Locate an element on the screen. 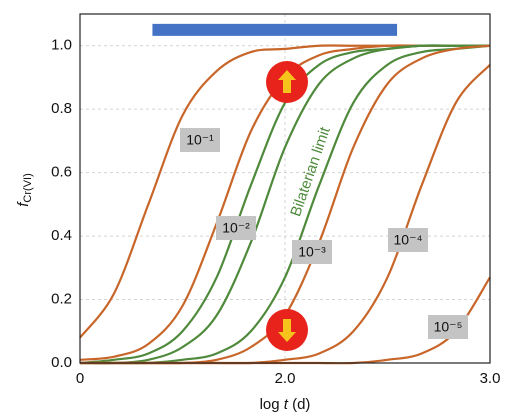  series-label: 10⁻⁴ is located at coordinates (408, 240).